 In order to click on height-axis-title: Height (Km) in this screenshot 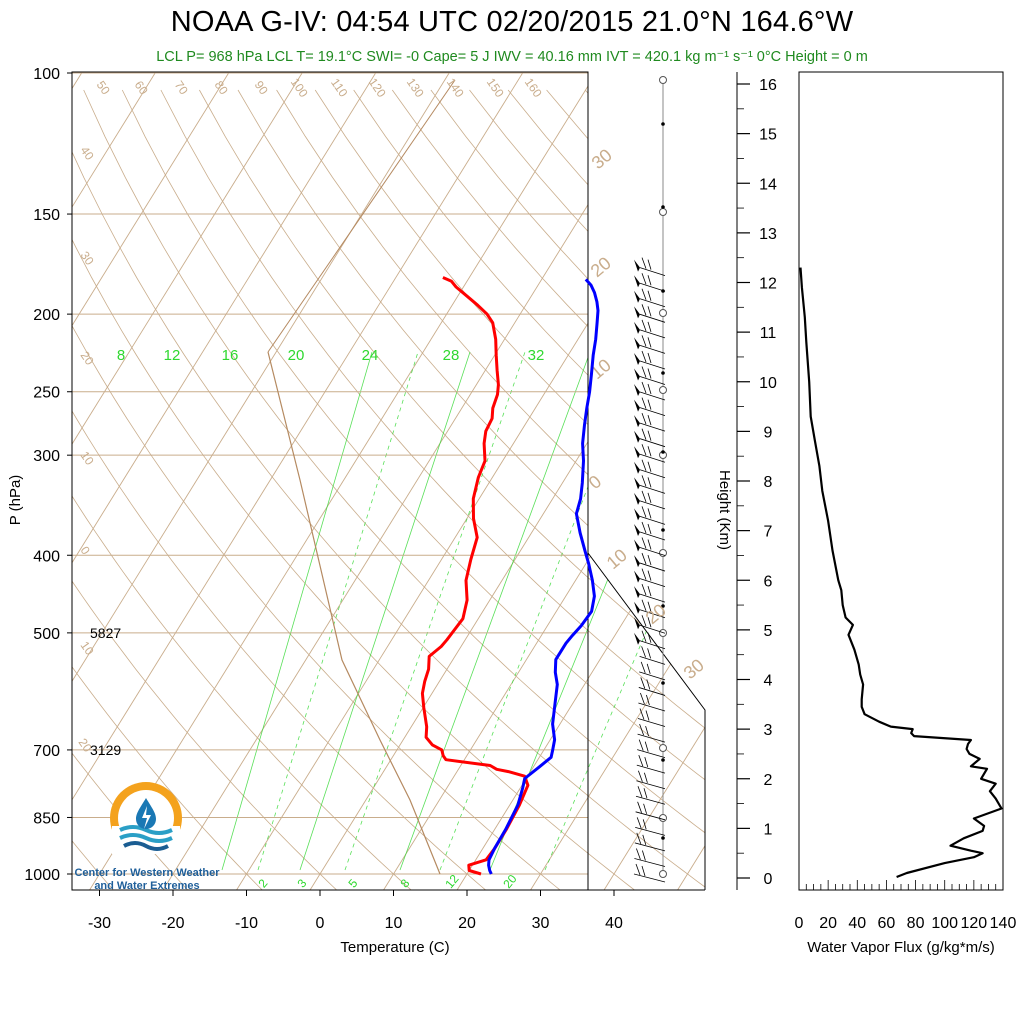, I will do `click(724, 510)`.